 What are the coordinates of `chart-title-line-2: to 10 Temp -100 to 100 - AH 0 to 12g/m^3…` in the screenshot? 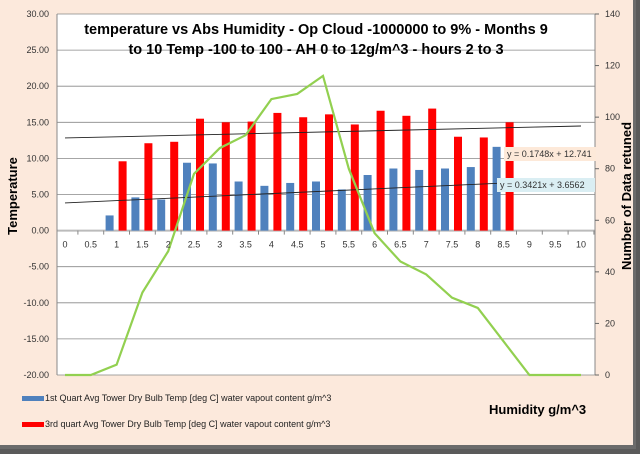 It's located at (315, 50).